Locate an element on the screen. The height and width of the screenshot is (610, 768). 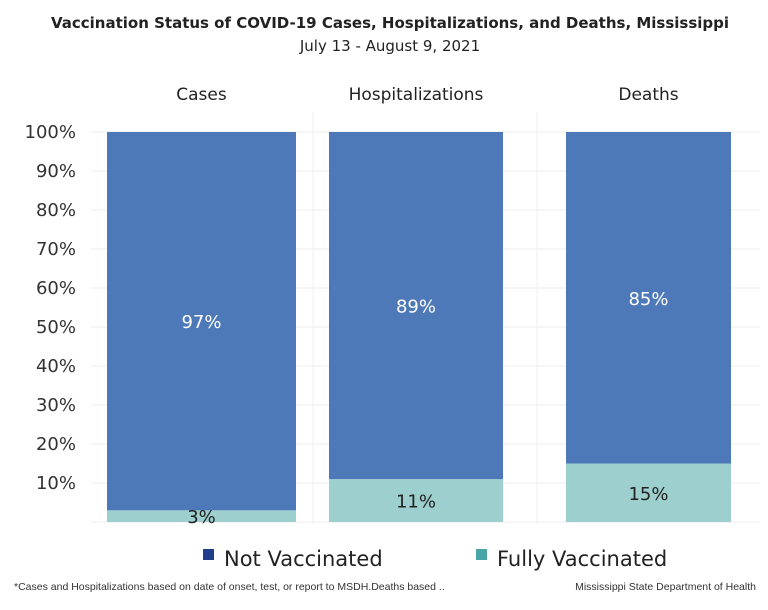
data-label-fully-vaccinated: 11% is located at coordinates (416, 502).